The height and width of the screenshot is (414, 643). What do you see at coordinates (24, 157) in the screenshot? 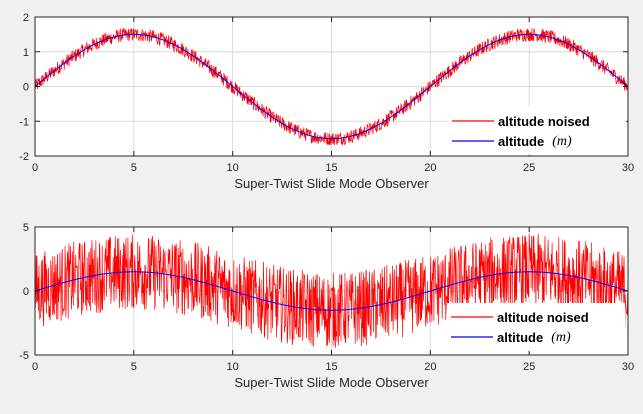
I see `y-tick-label: -2` at bounding box center [24, 157].